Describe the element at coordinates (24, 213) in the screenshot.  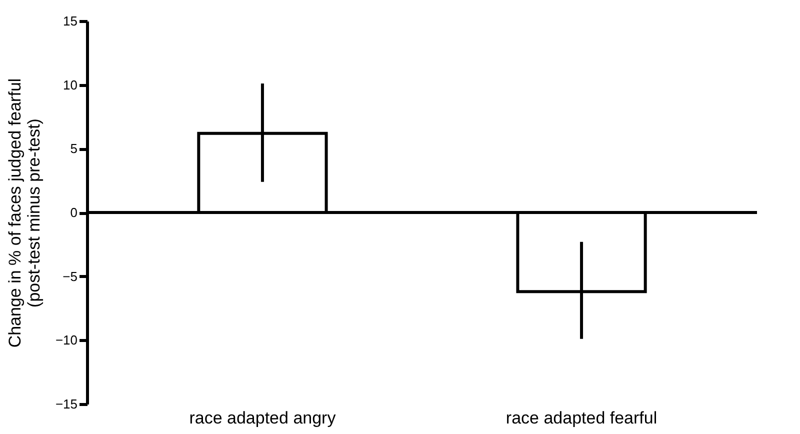
I see `y-axis-title: Change in % of faces judged fearful (post-test minus pre-test)` at that location.